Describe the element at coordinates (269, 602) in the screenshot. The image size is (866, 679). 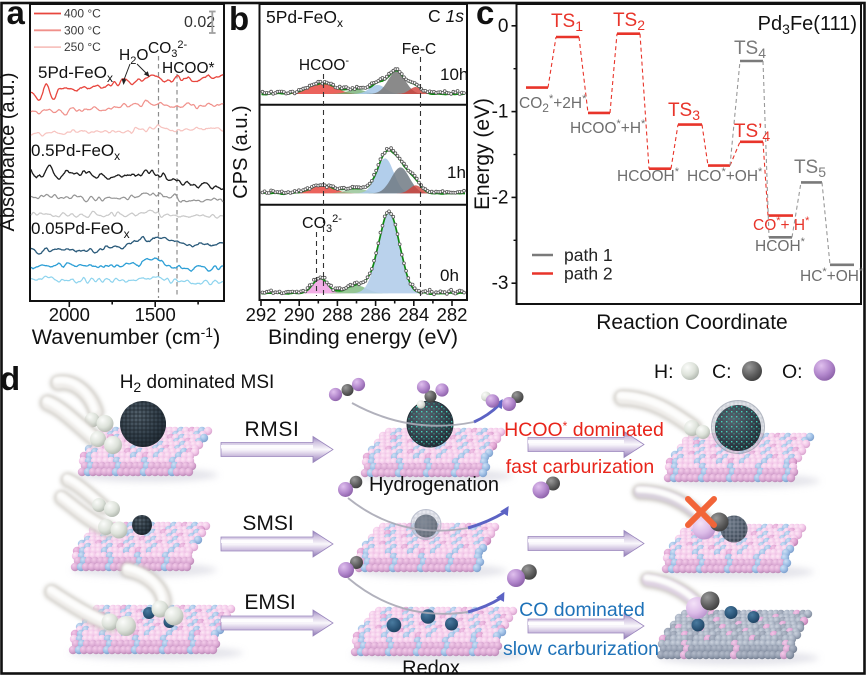
I see `svg-text: EMSI` at that location.